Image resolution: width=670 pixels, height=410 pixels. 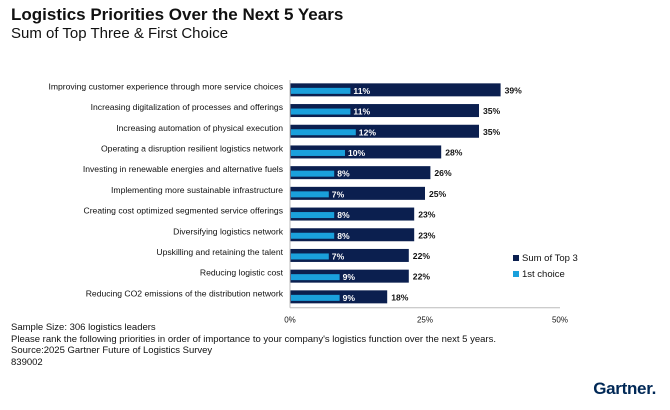 I want to click on data-label-first-choice: 10%, so click(x=357, y=153).